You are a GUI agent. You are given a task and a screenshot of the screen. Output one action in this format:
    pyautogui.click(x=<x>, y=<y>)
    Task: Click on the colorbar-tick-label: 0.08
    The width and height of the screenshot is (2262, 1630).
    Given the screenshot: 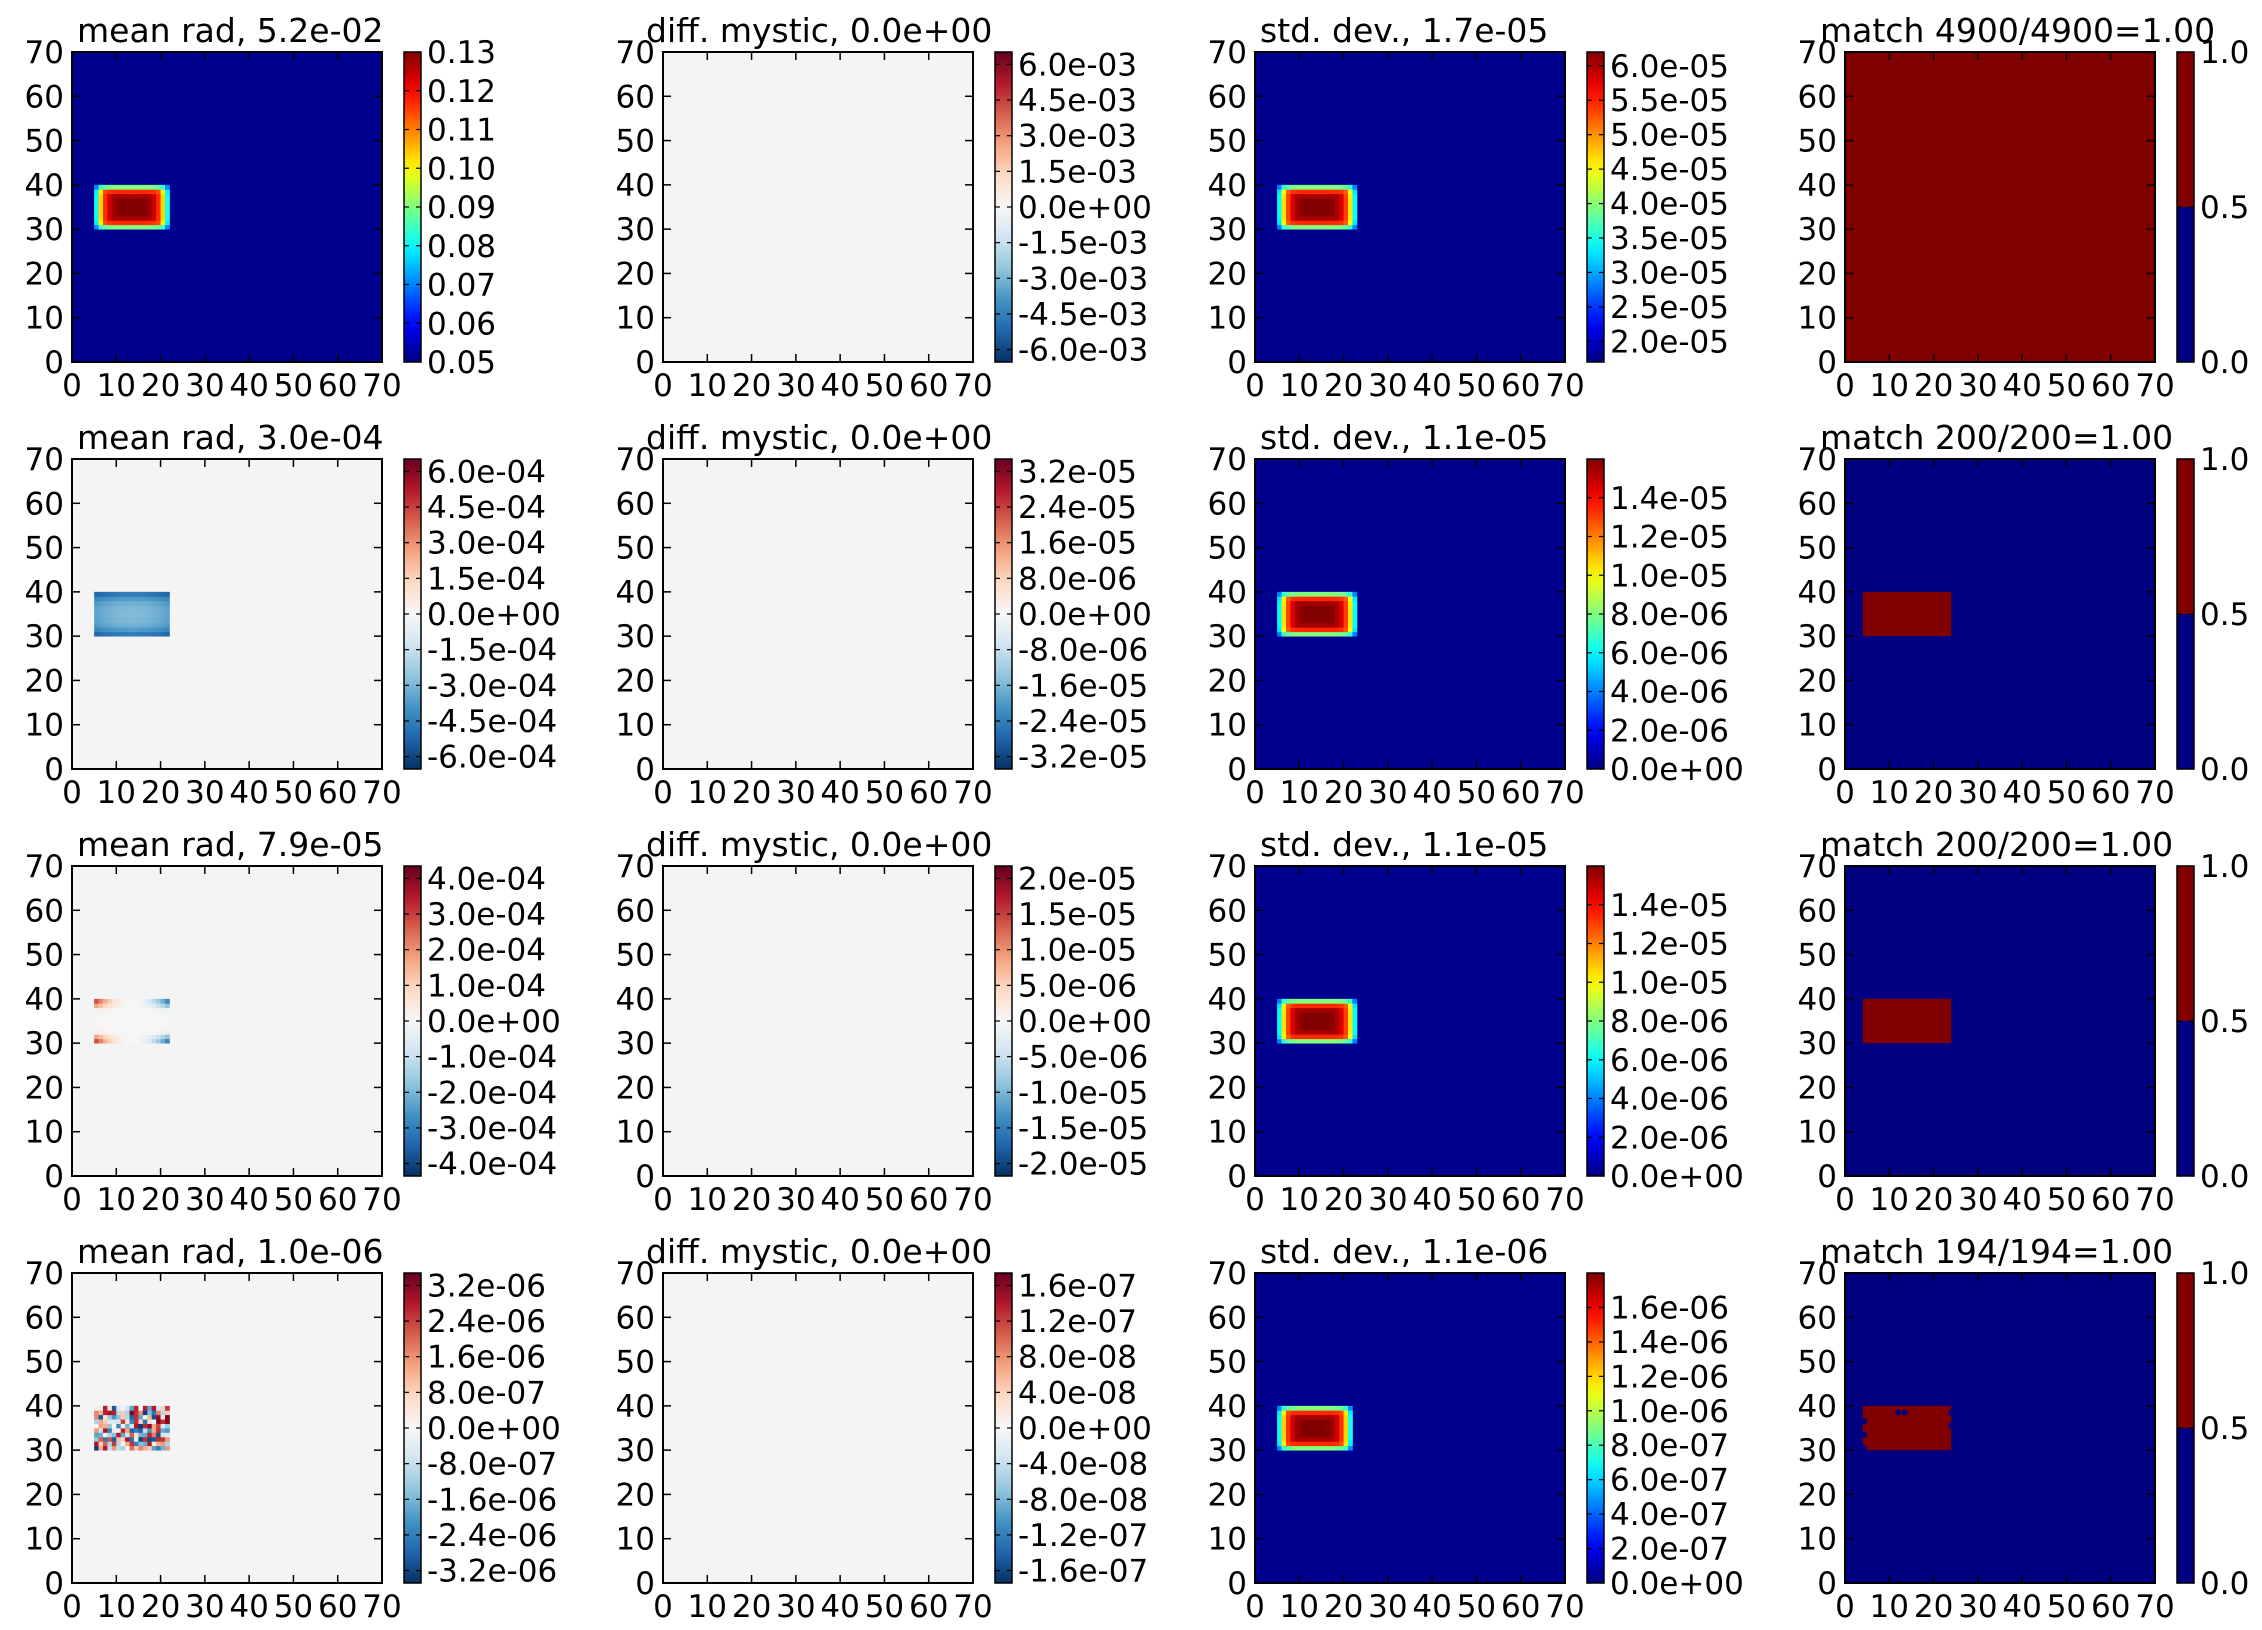 What is the action you would take?
    pyautogui.click(x=461, y=247)
    